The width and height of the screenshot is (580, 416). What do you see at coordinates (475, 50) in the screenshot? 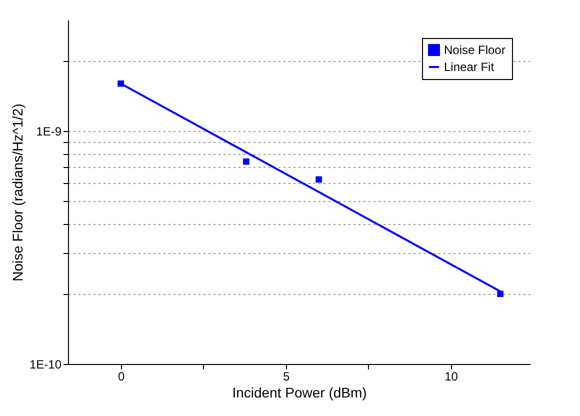
I see `legend-label: Noise Floor` at bounding box center [475, 50].